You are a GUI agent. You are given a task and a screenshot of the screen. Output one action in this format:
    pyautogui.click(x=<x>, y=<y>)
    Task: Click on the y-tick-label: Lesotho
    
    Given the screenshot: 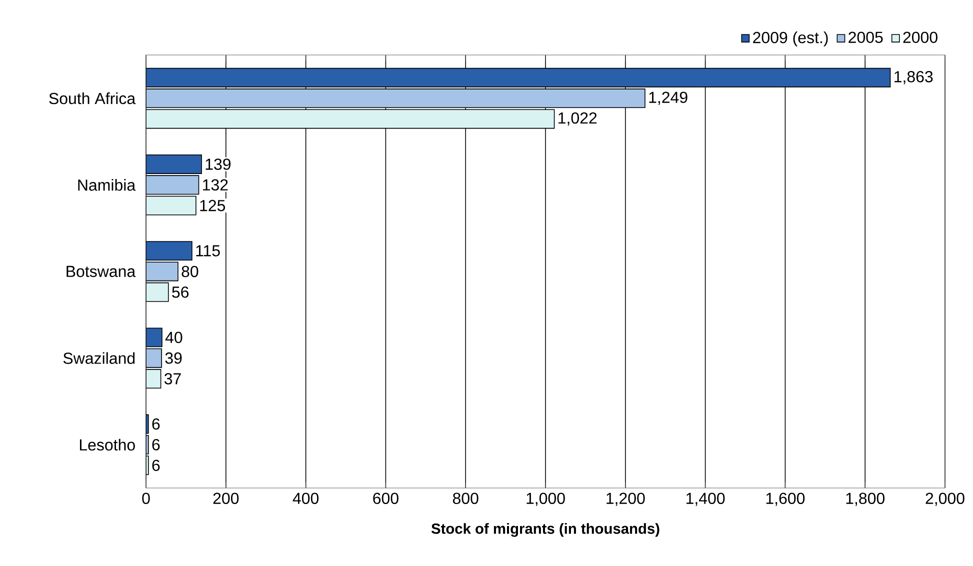 What is the action you would take?
    pyautogui.click(x=107, y=444)
    